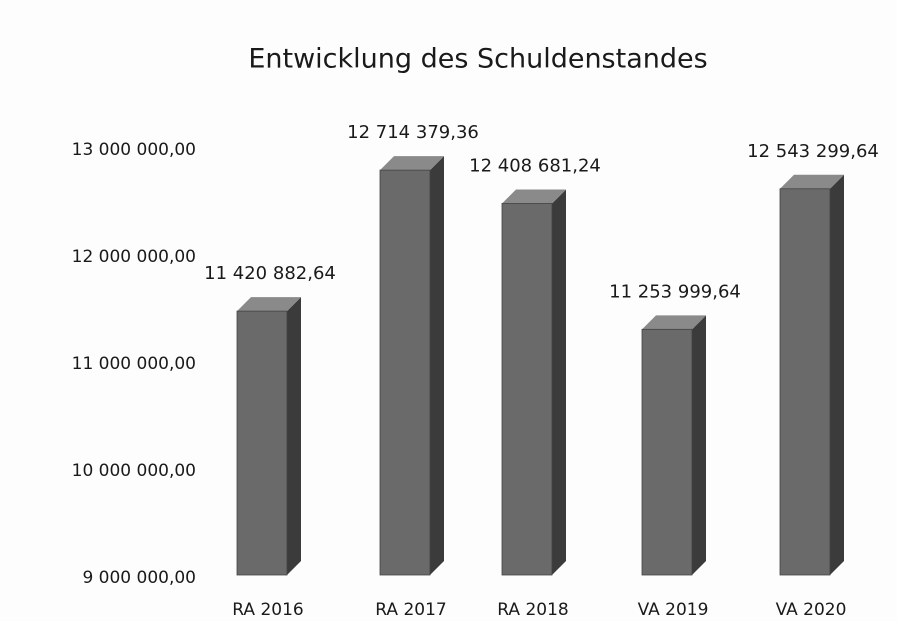  Describe the element at coordinates (811, 610) in the screenshot. I see `x-tick-label: VA 2020` at that location.